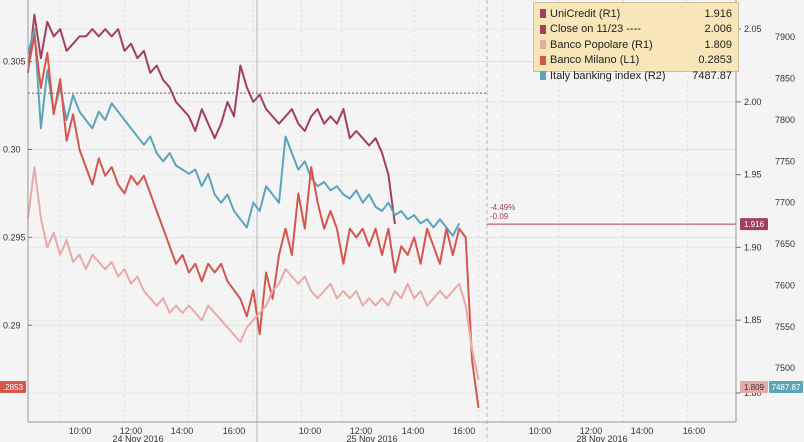 The height and width of the screenshot is (442, 804). I want to click on legend-value: 1.809, so click(718, 44).